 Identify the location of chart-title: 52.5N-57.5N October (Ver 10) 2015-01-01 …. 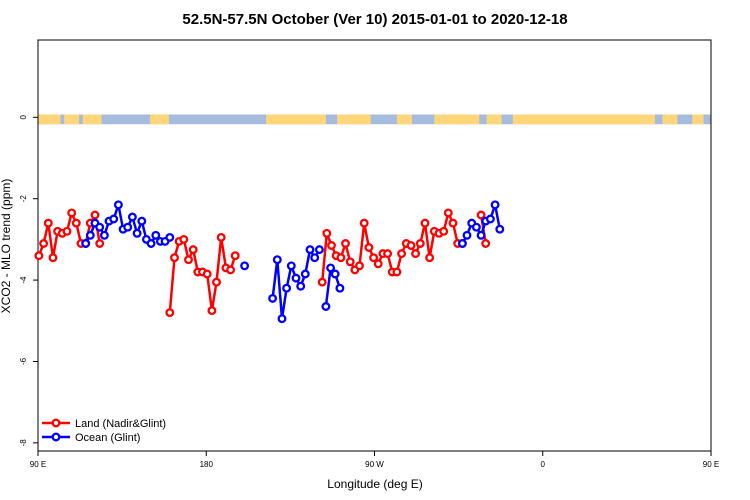
(374, 19).